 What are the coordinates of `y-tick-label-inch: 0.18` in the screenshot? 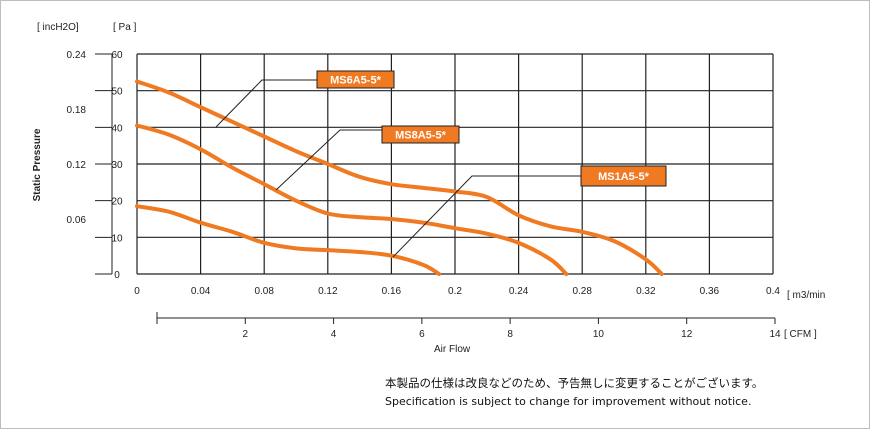 It's located at (77, 110).